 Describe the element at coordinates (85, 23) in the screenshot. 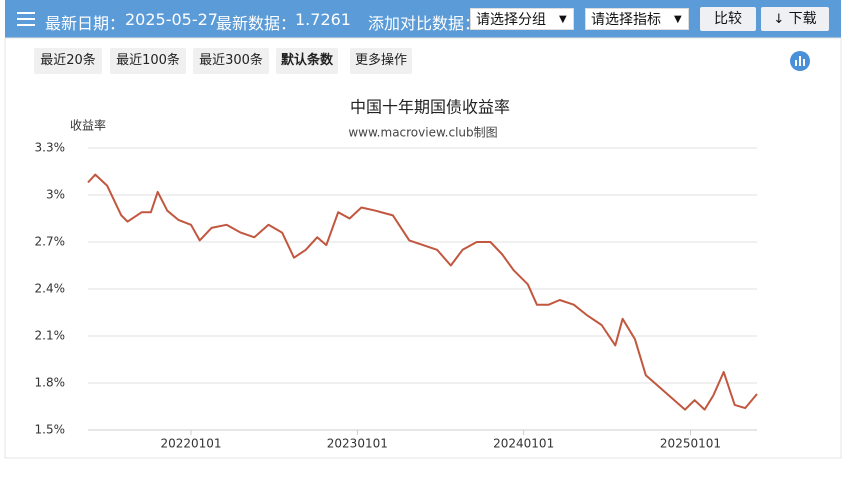

I see `date-label: 最新日期：` at that location.